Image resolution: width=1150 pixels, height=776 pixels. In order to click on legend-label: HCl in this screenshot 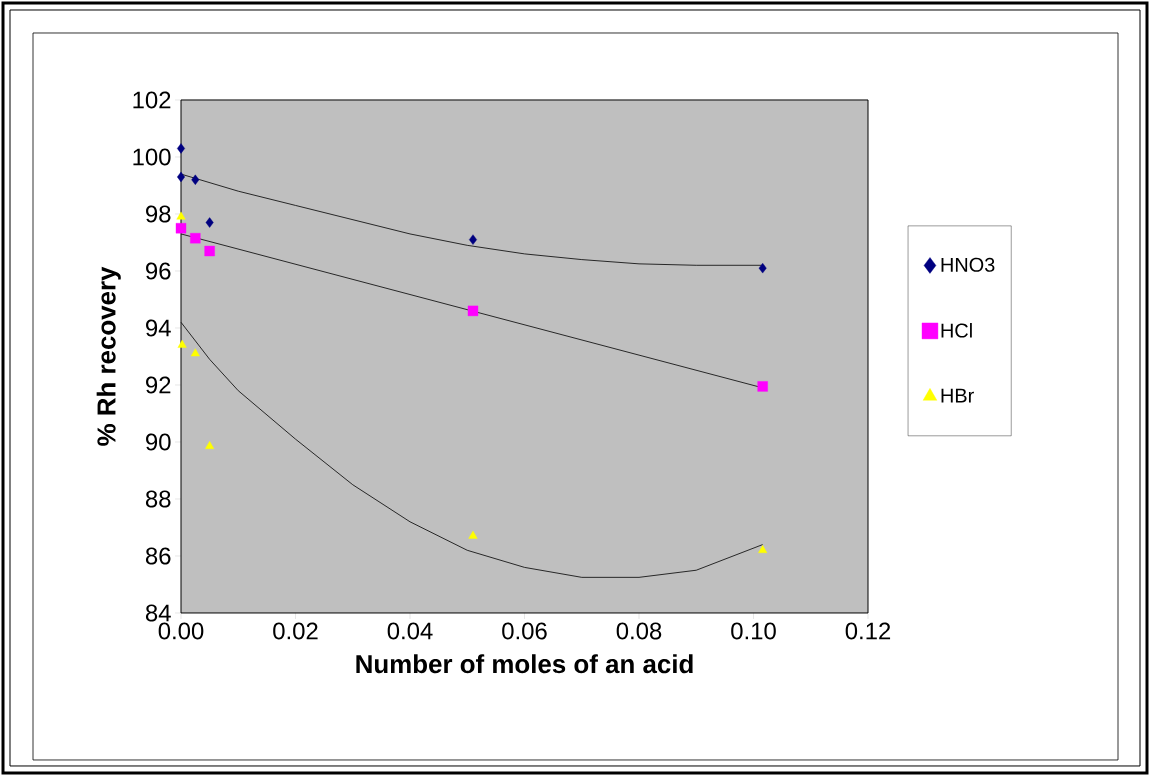, I will do `click(956, 330)`.